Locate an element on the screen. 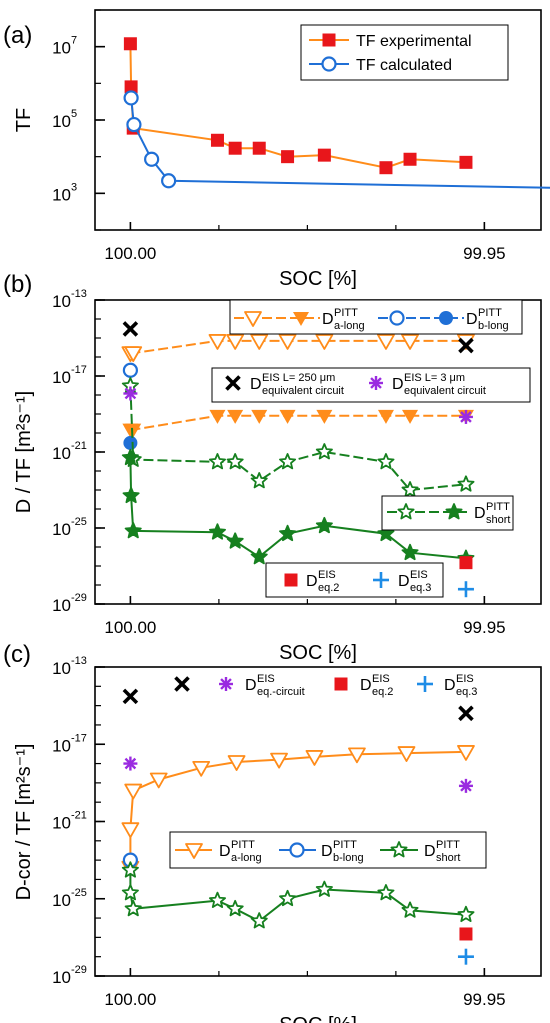  y-tick-label: 10 -17 is located at coordinates (69, 375).